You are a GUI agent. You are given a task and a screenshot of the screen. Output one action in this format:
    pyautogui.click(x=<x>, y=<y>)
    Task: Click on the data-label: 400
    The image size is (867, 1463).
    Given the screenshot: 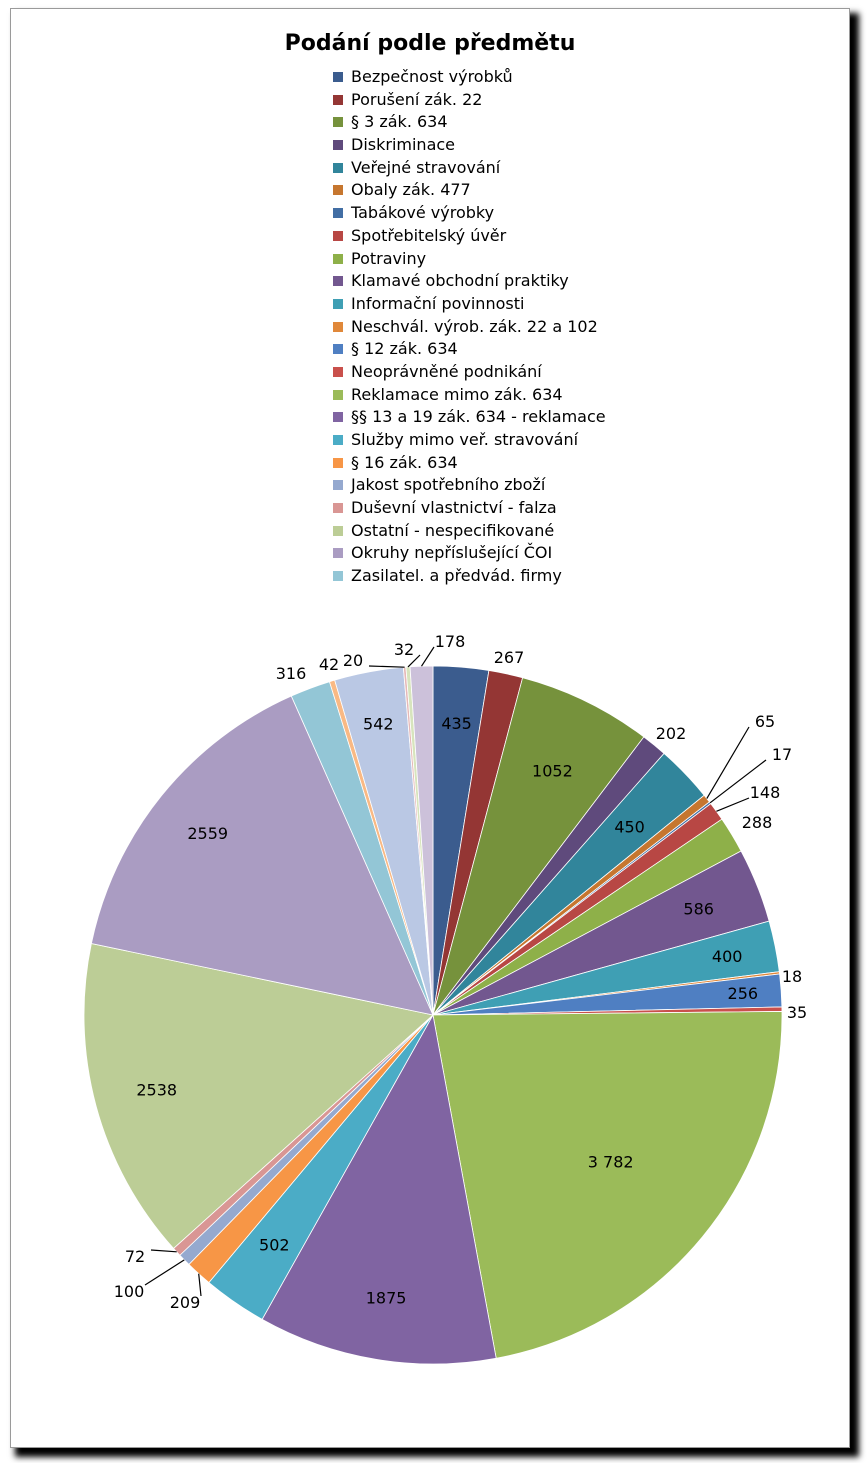 What is the action you would take?
    pyautogui.click(x=727, y=956)
    